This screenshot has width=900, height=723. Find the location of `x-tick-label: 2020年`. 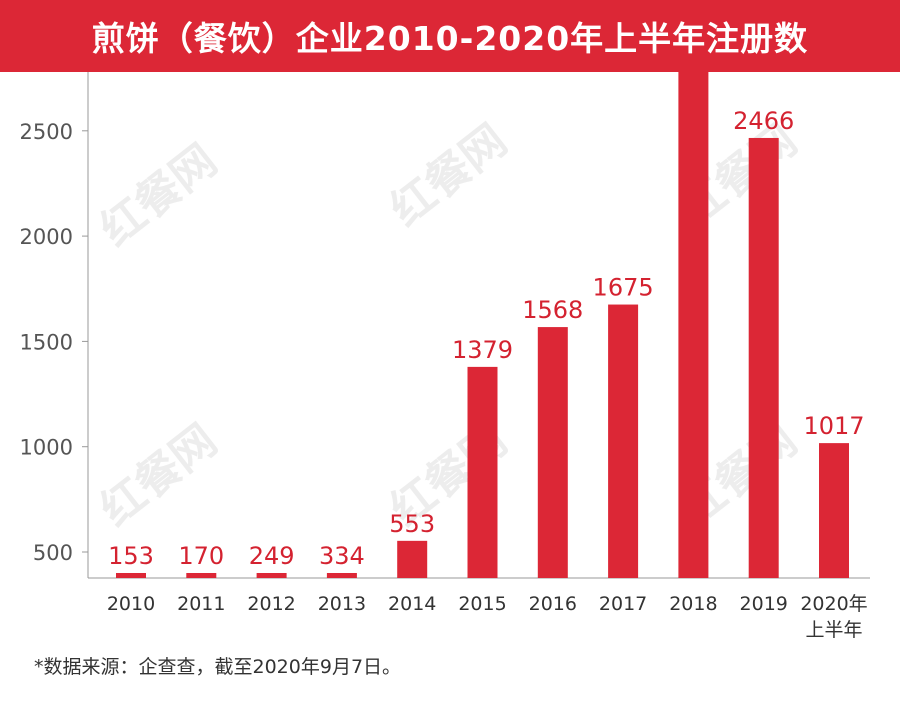

x-tick-label: 2020年 is located at coordinates (833, 604).